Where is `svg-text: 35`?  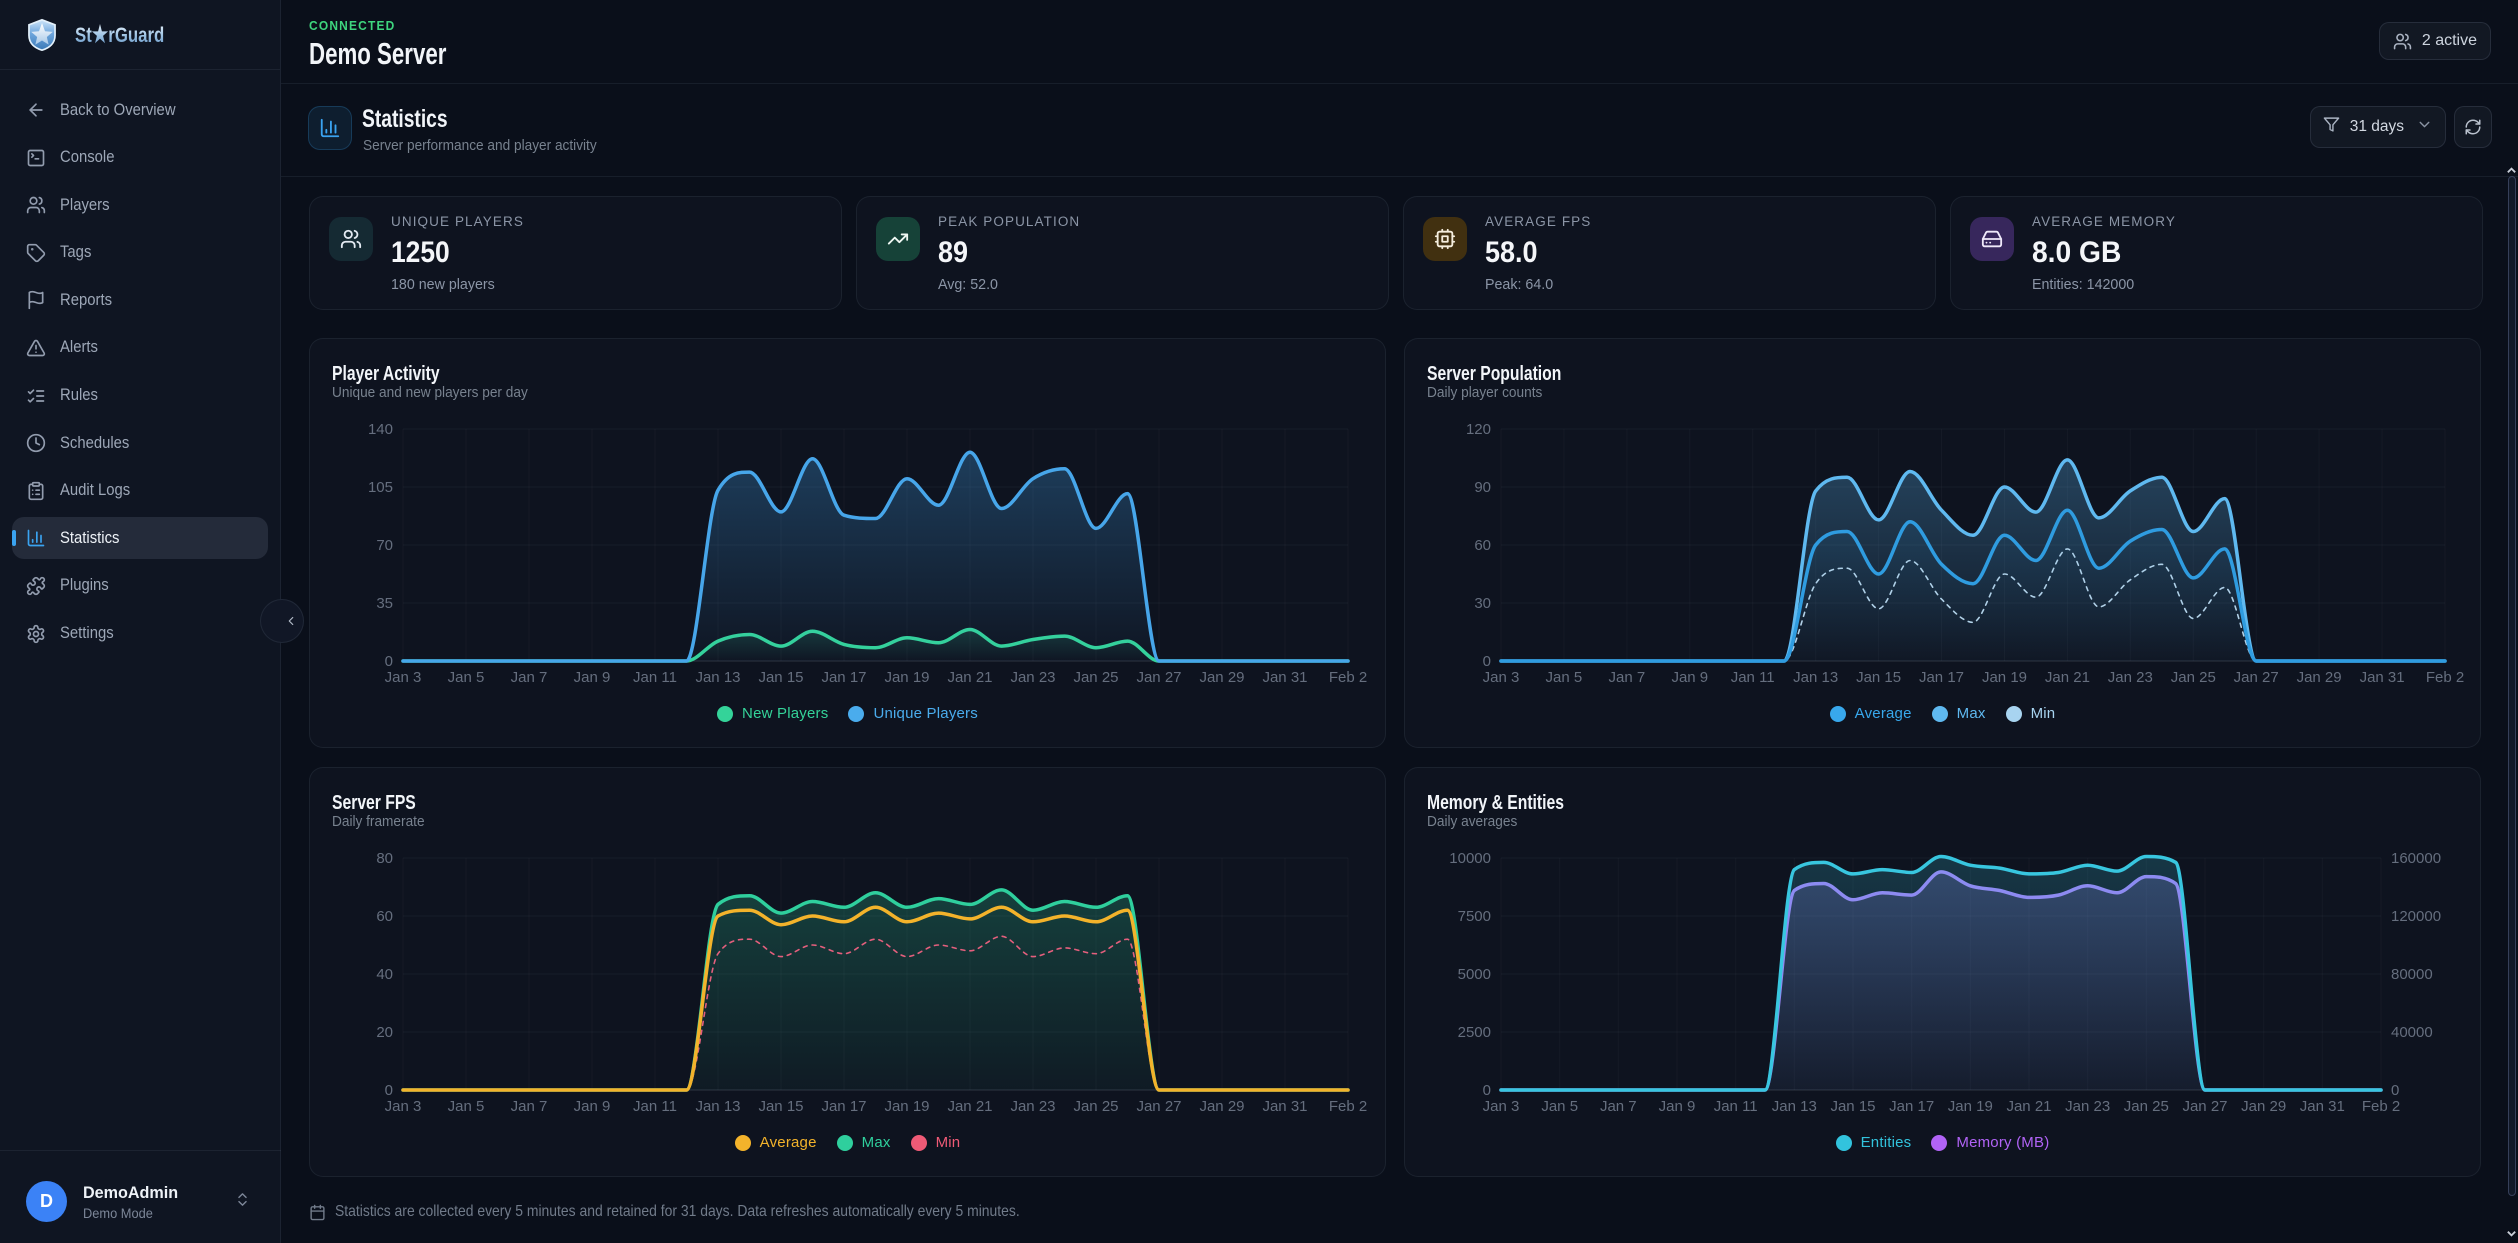
svg-text: 35 is located at coordinates (384, 603).